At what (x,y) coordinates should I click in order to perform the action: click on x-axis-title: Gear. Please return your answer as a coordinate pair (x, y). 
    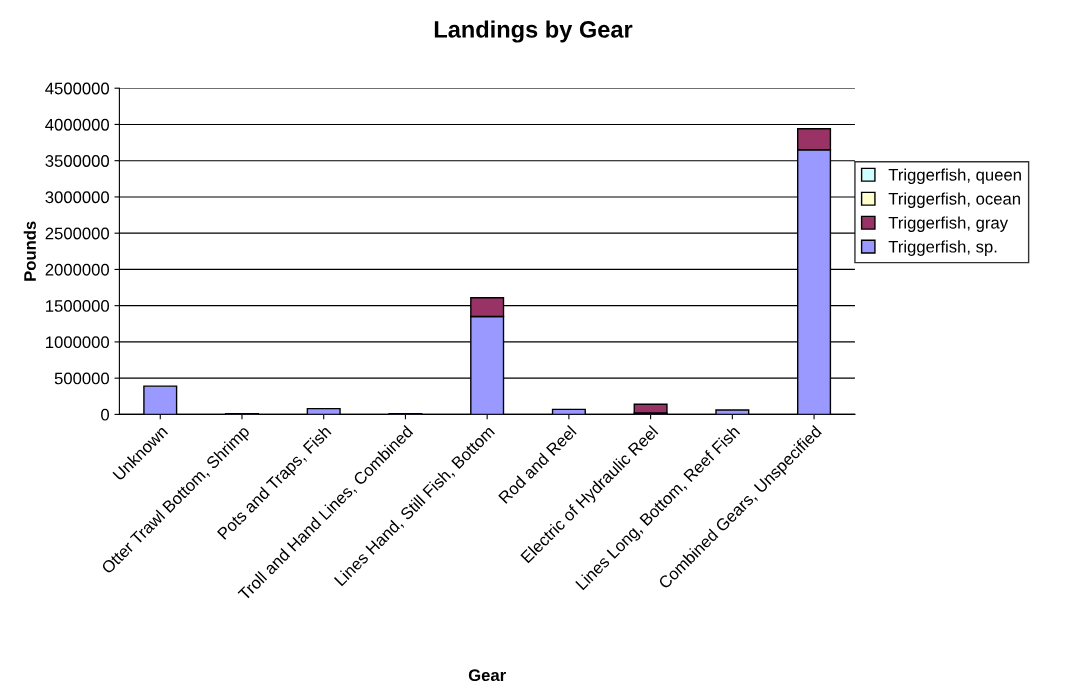
    Looking at the image, I should click on (487, 675).